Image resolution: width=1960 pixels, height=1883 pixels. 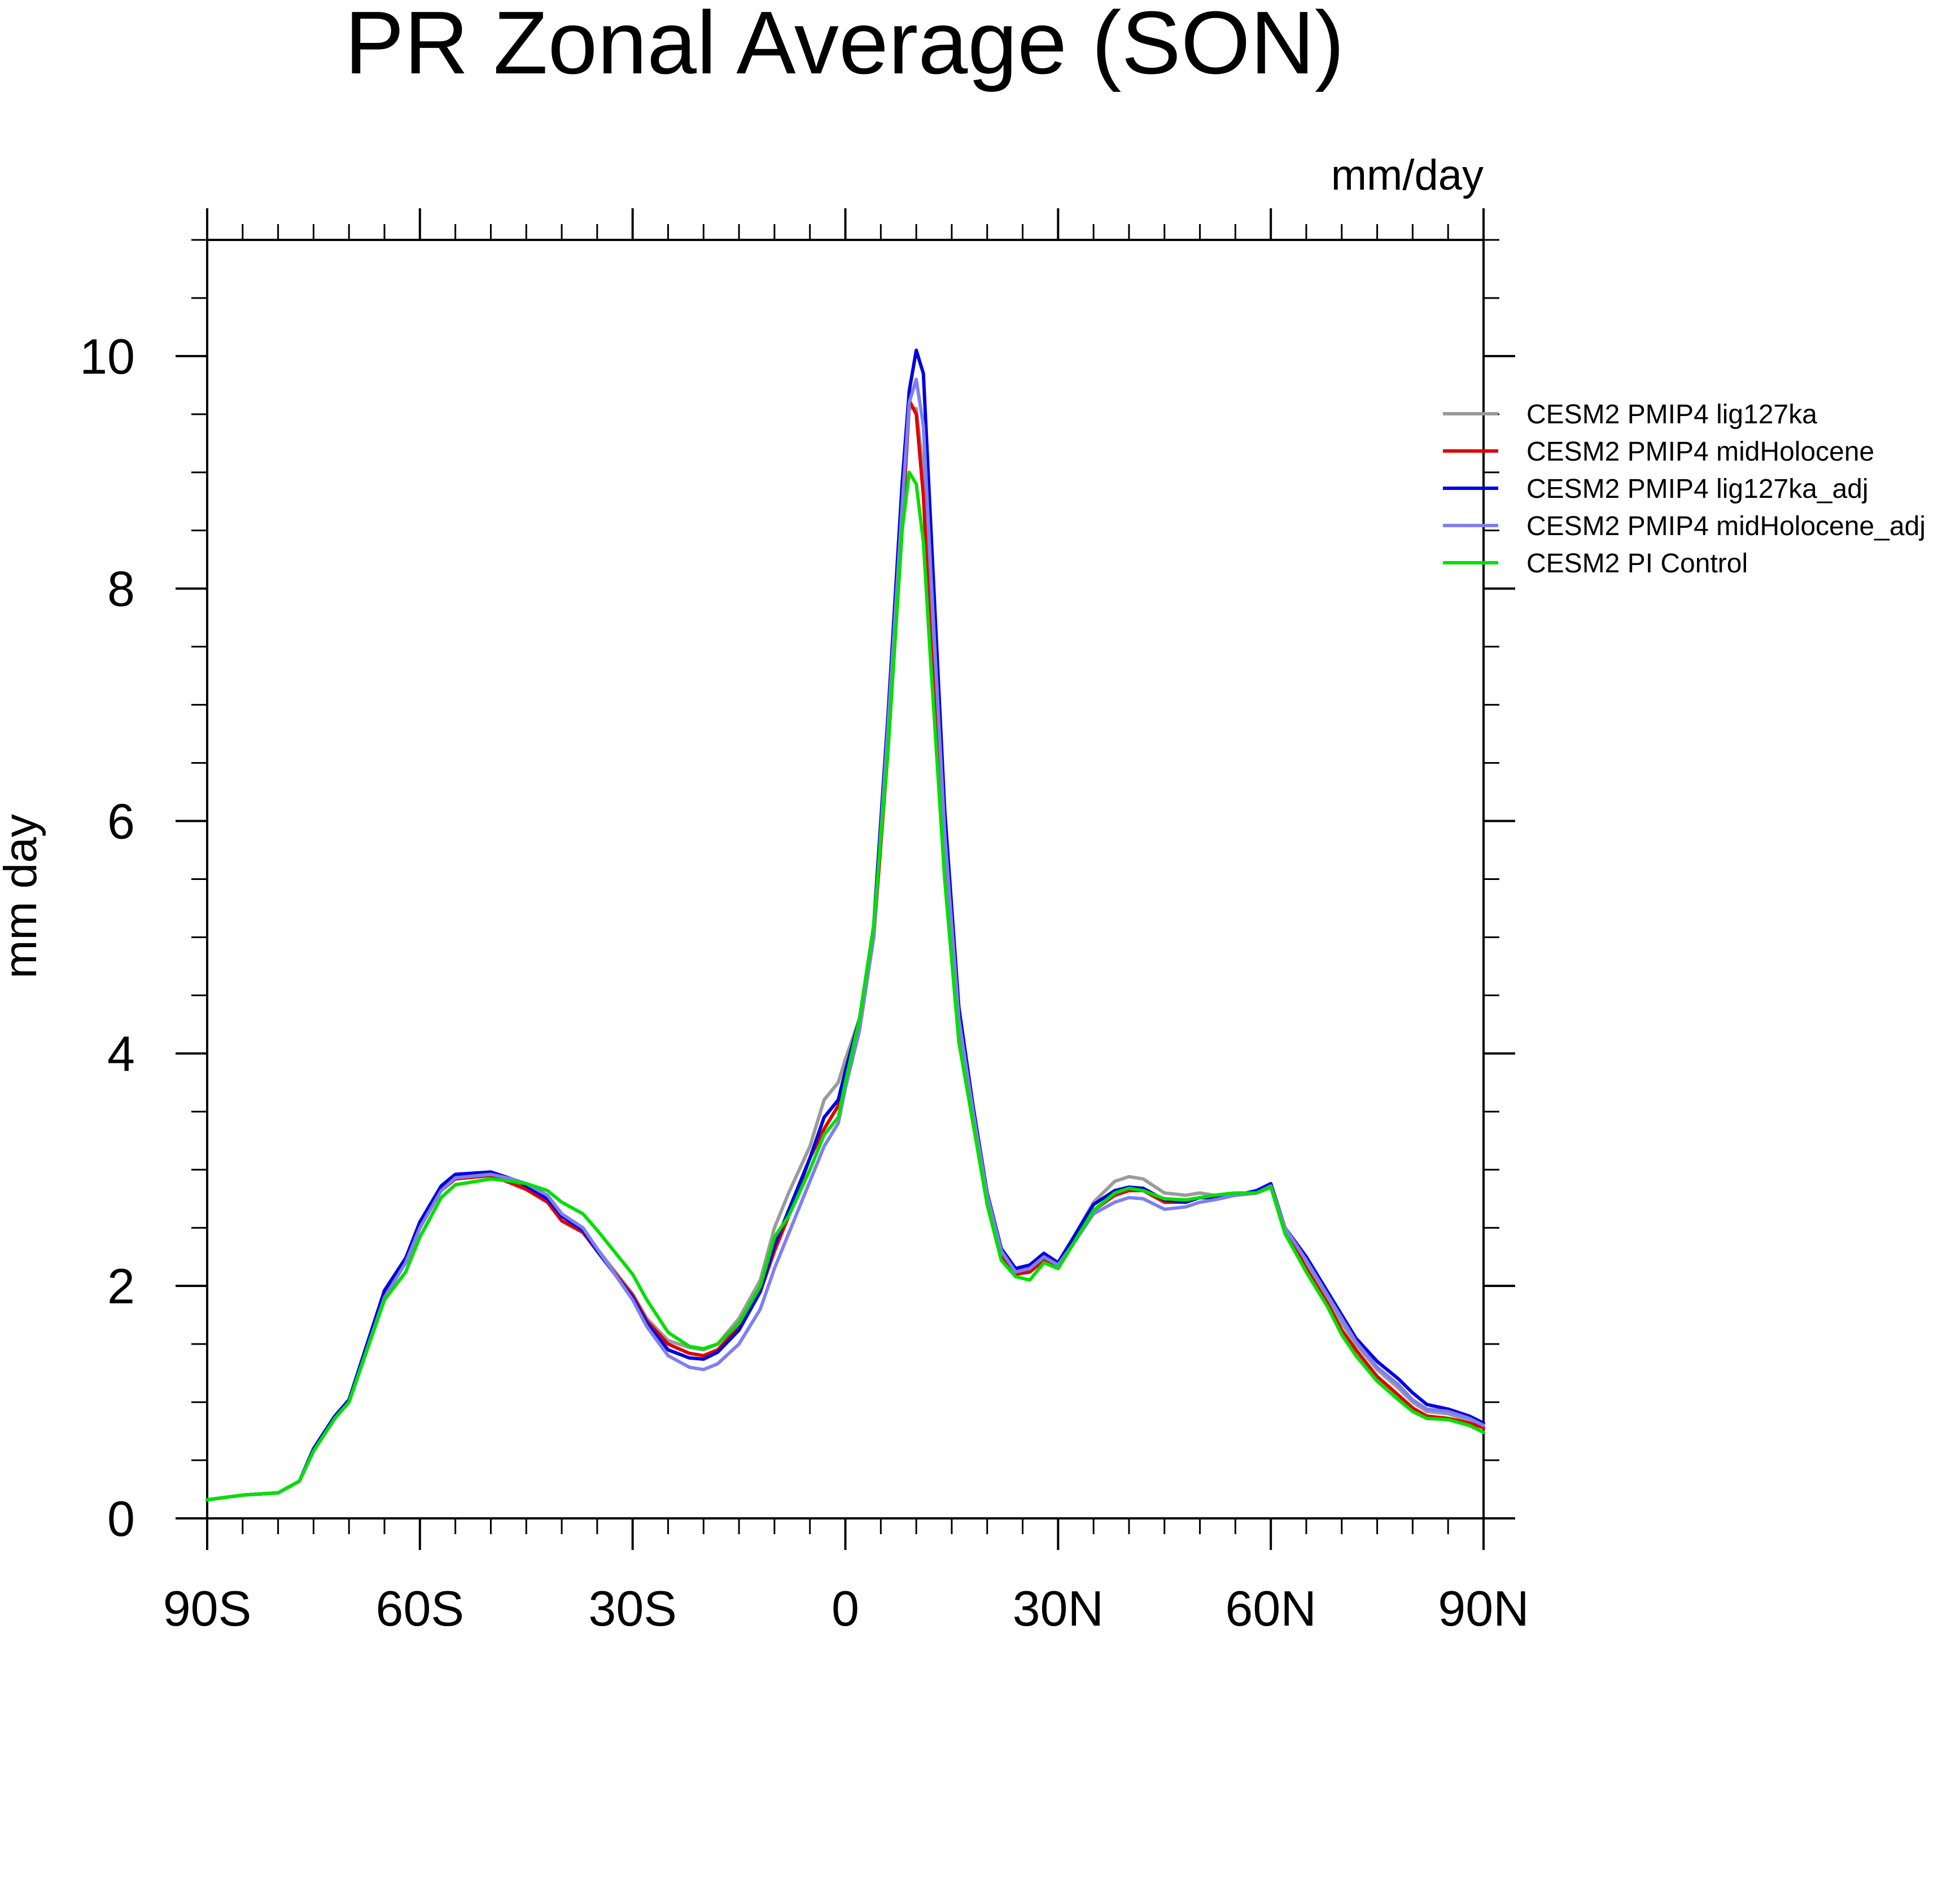 What do you see at coordinates (1270, 1608) in the screenshot?
I see `x-tick-label: 60N` at bounding box center [1270, 1608].